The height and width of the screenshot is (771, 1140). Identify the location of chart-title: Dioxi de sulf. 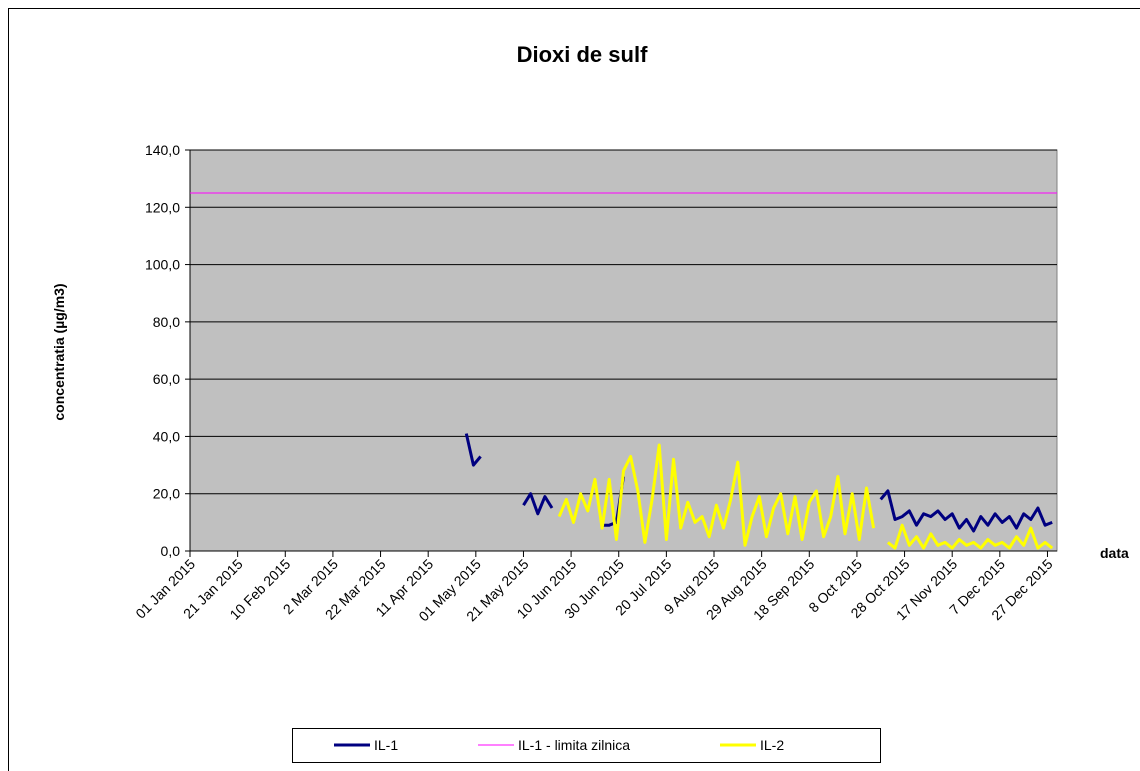
(582, 54).